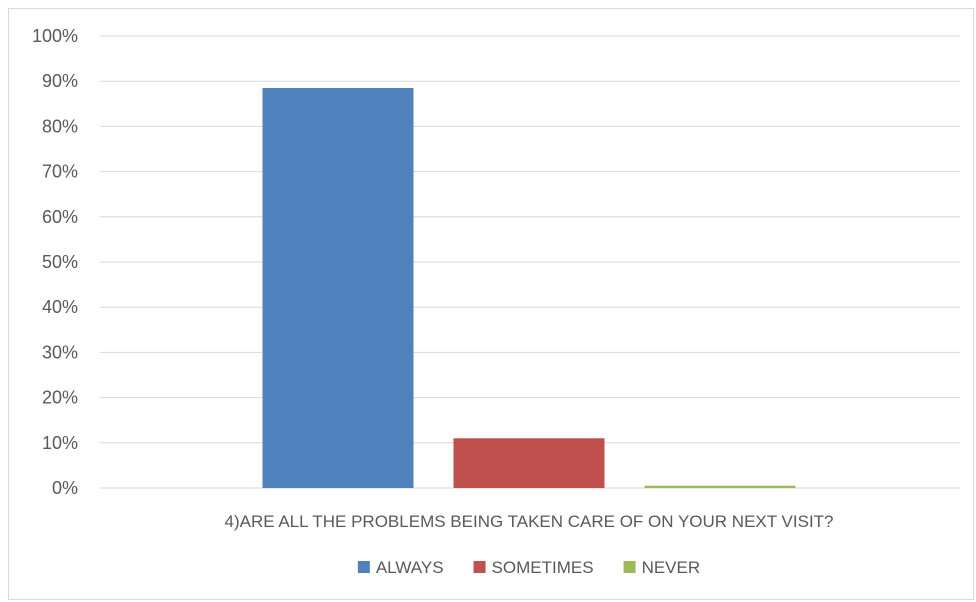 The width and height of the screenshot is (976, 602). I want to click on bar-always, so click(338, 287).